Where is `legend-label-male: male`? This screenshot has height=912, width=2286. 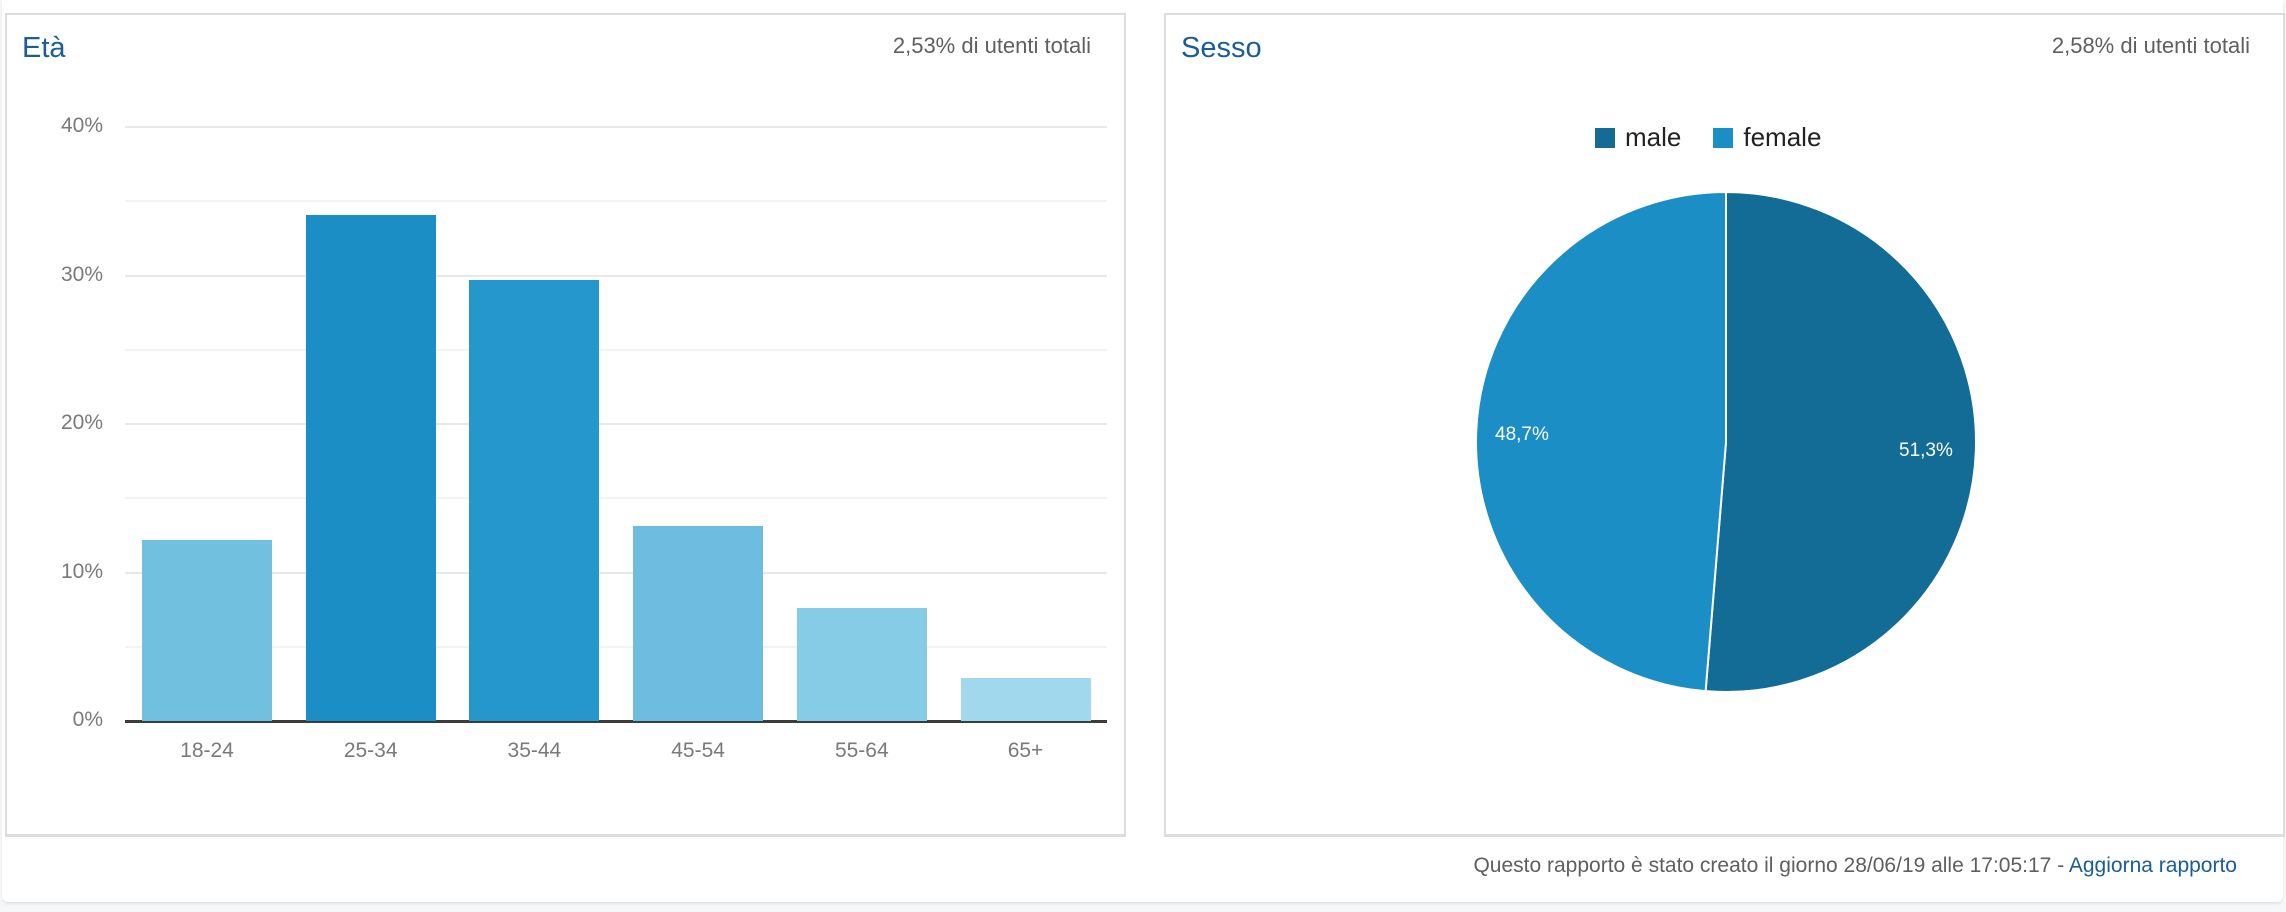
legend-label-male: male is located at coordinates (1653, 137).